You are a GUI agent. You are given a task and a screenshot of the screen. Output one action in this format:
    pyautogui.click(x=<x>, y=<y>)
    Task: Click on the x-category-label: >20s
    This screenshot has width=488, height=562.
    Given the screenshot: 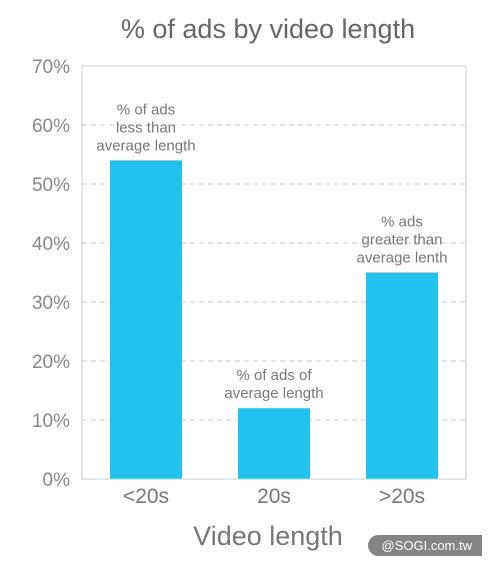 What is the action you would take?
    pyautogui.click(x=402, y=496)
    